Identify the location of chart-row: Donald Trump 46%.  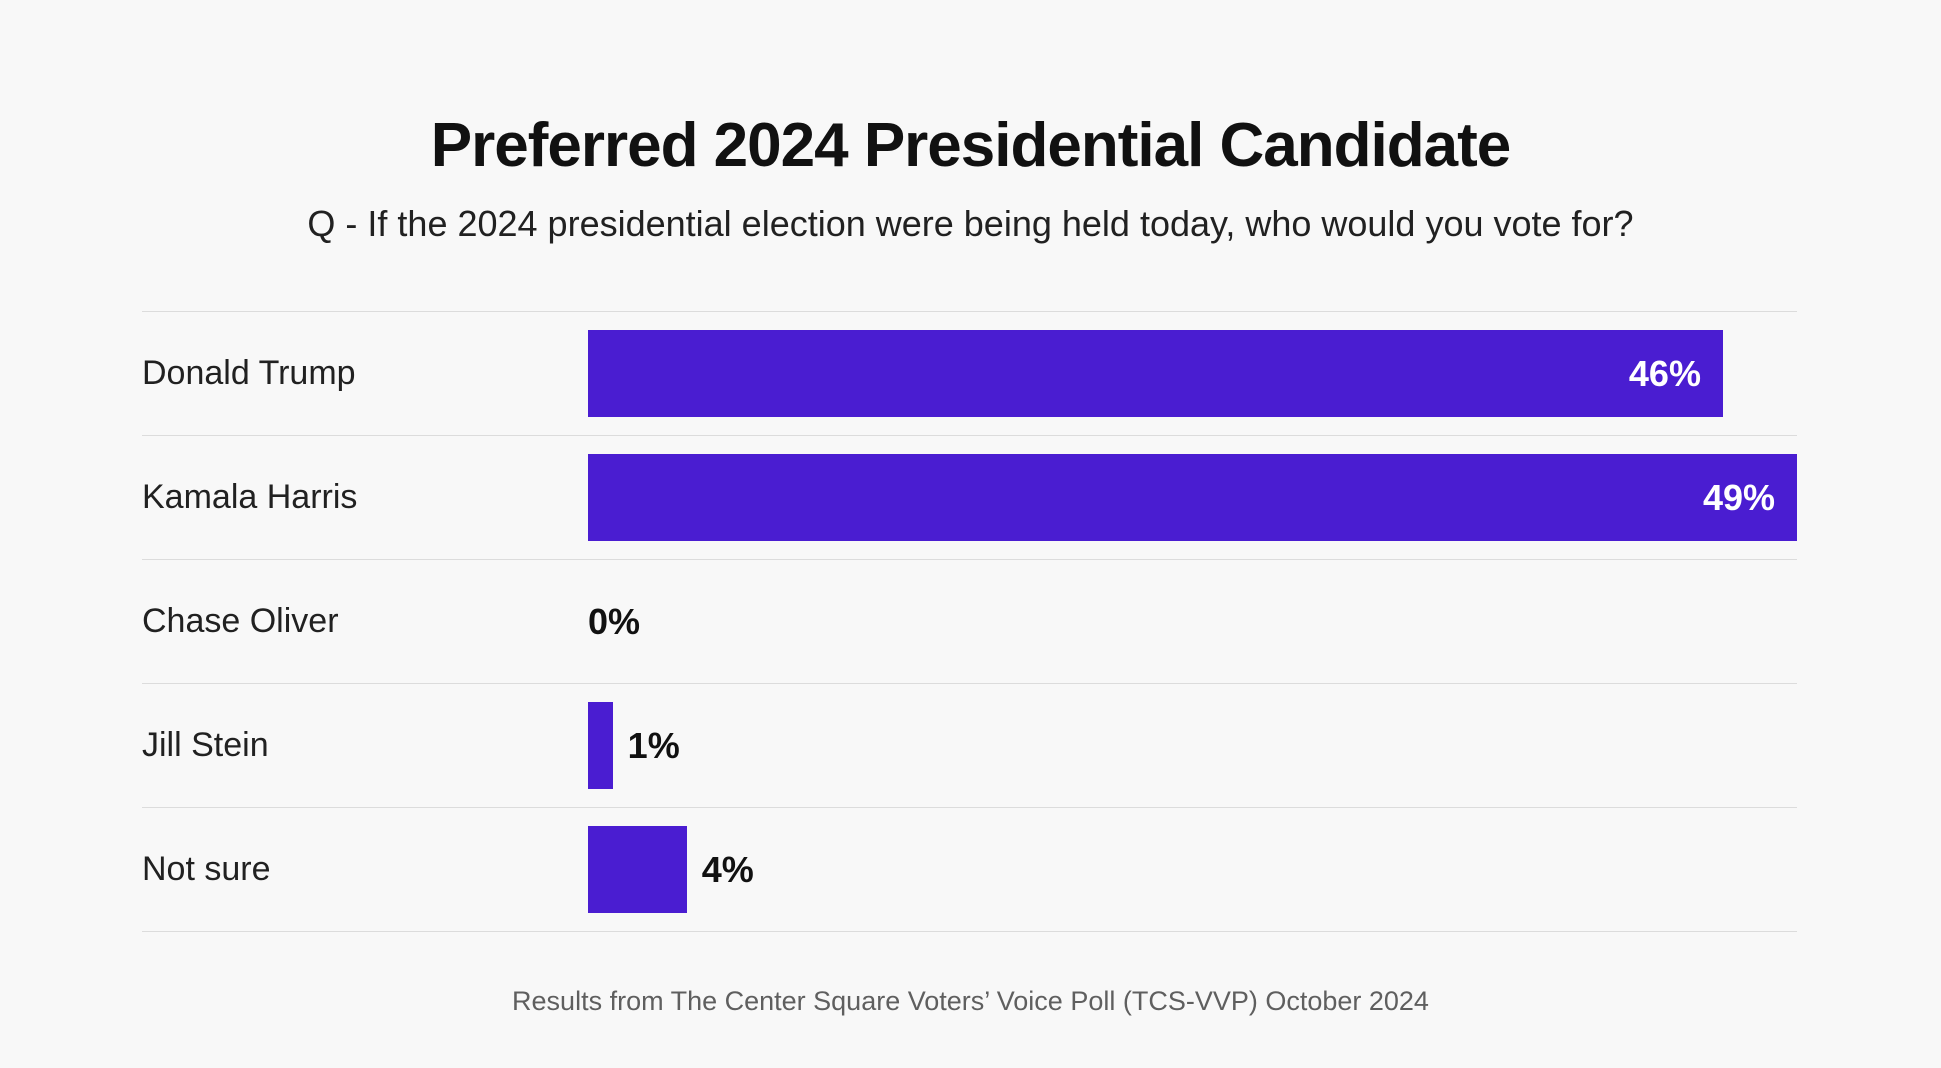
(969, 373).